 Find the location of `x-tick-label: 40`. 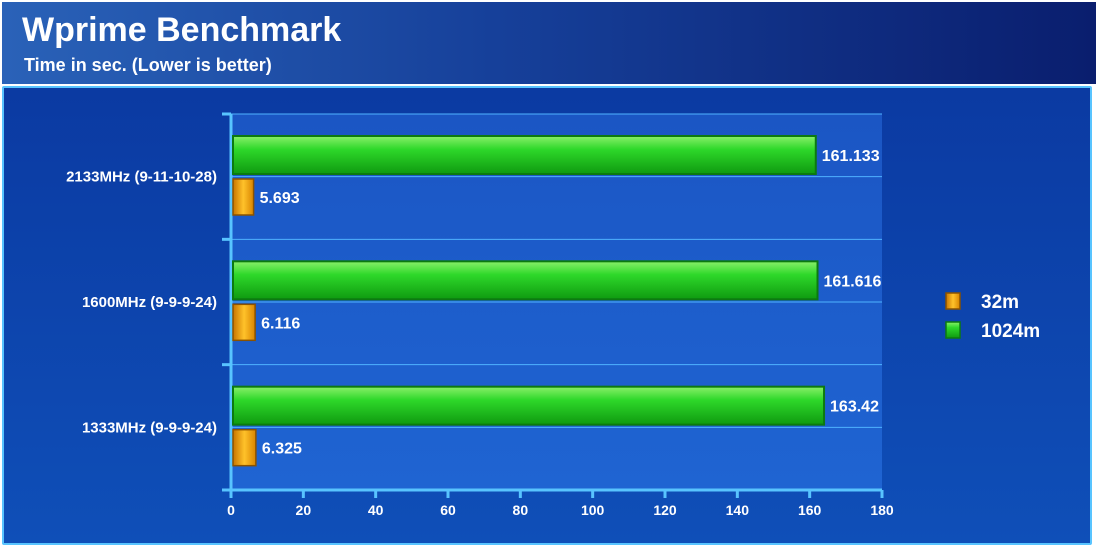

x-tick-label: 40 is located at coordinates (376, 510).